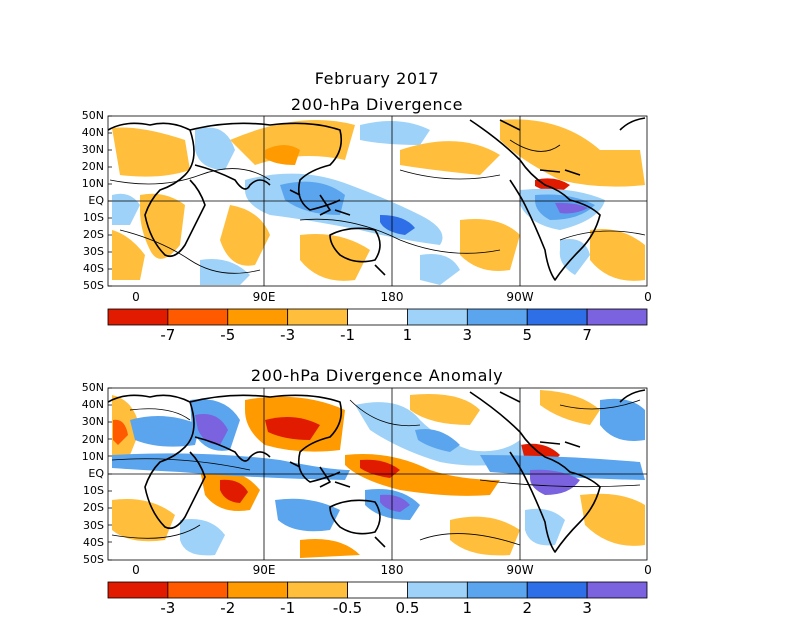 The height and width of the screenshot is (618, 800). What do you see at coordinates (168, 335) in the screenshot?
I see `panel1-colorbar-label: -7` at bounding box center [168, 335].